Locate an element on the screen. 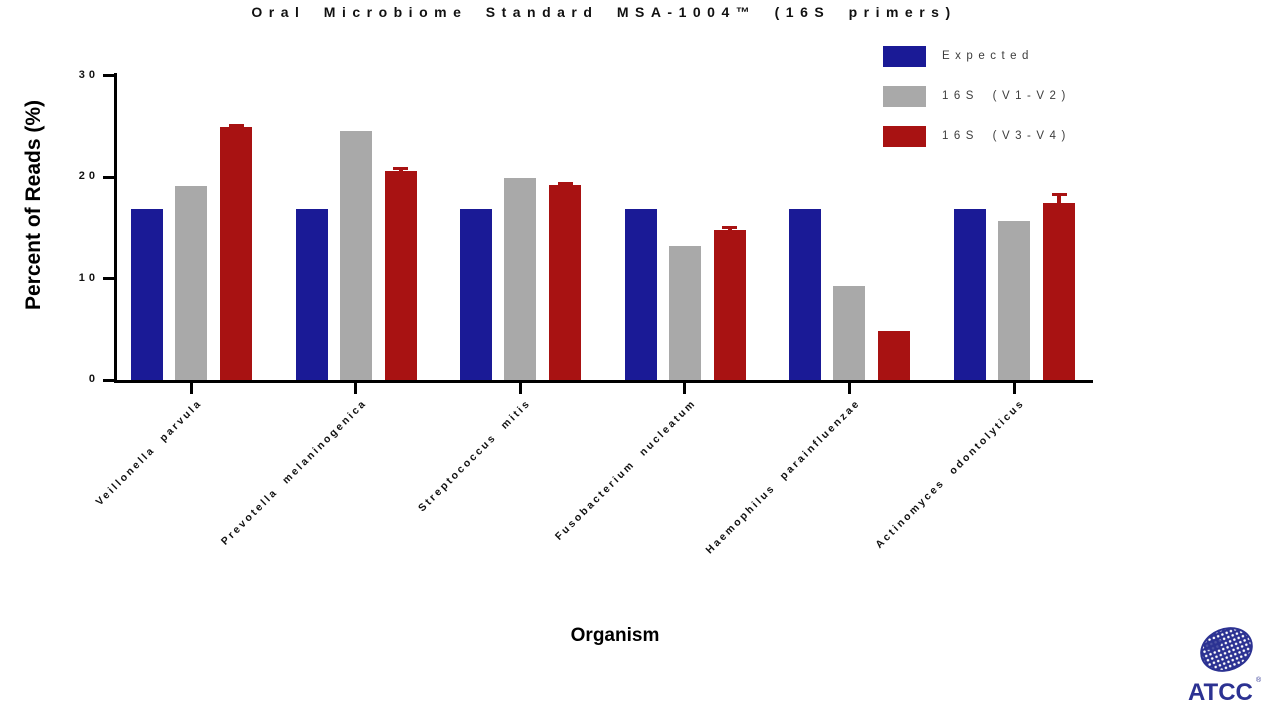 The image size is (1269, 707). legend-label: 16S (V3-V4) is located at coordinates (1006, 136).